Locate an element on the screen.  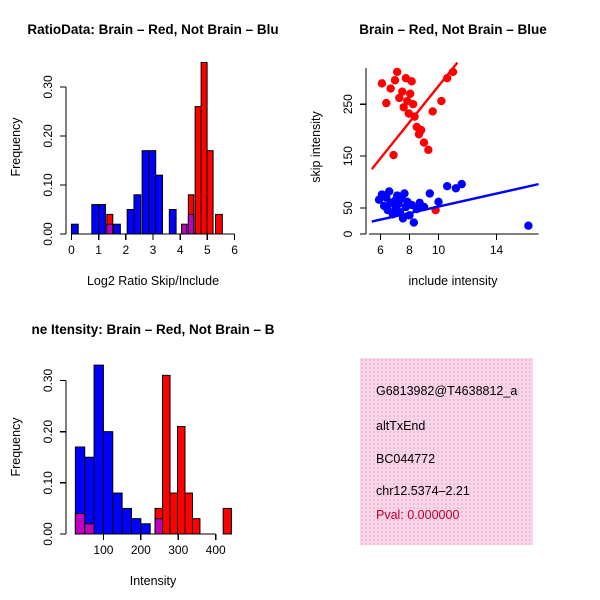
pval-text: Pval: 0.000000 is located at coordinates (418, 515).